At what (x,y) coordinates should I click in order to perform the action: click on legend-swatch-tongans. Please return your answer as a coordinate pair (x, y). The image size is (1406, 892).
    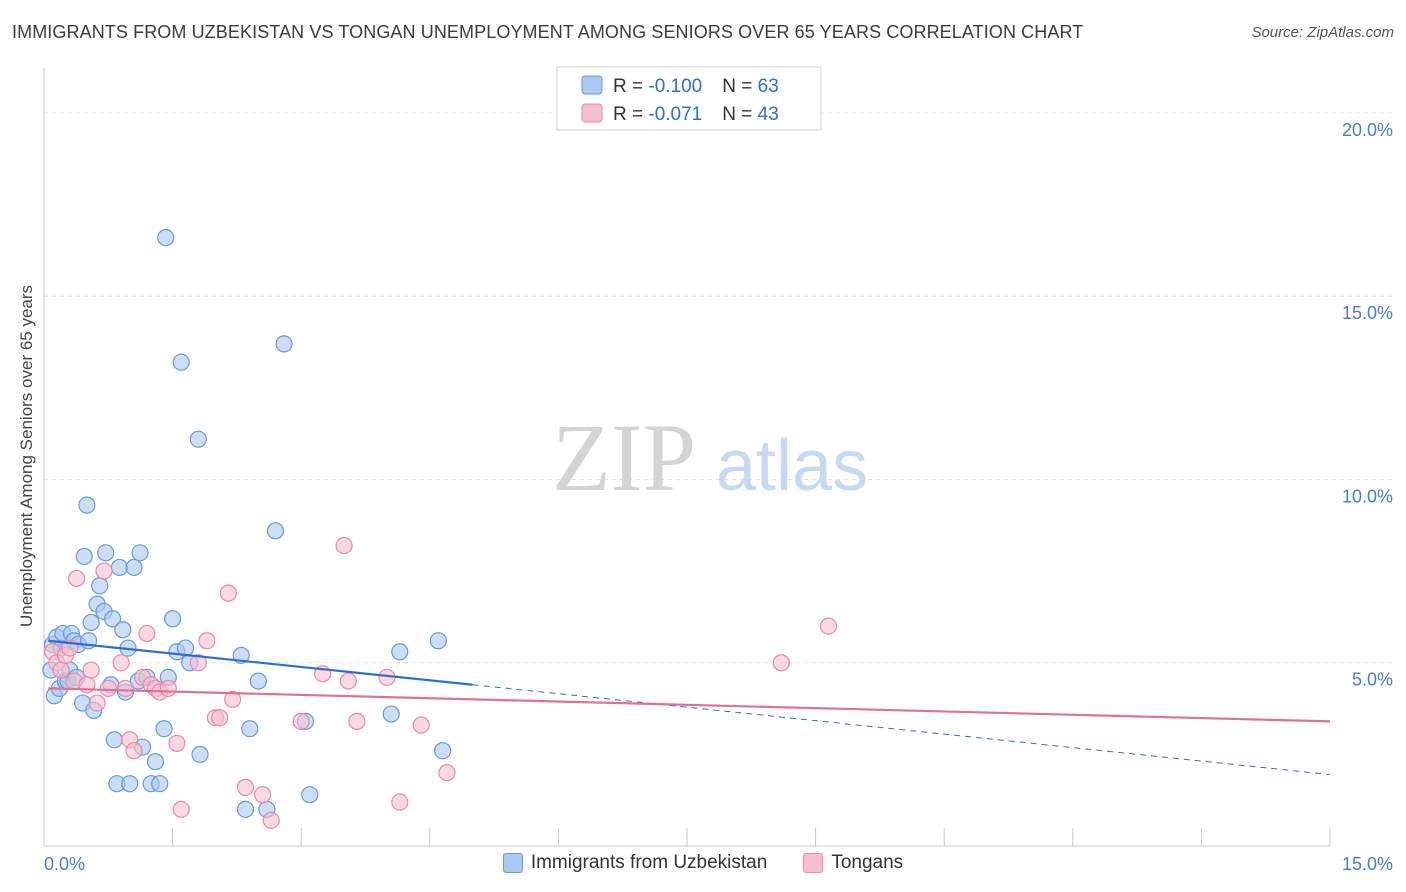
    Looking at the image, I should click on (813, 863).